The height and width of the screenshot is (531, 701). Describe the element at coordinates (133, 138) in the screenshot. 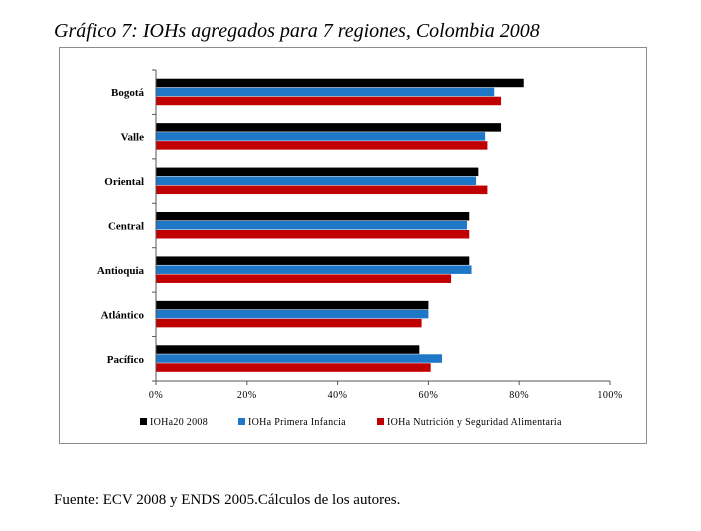

I see `category-label: Valle` at that location.